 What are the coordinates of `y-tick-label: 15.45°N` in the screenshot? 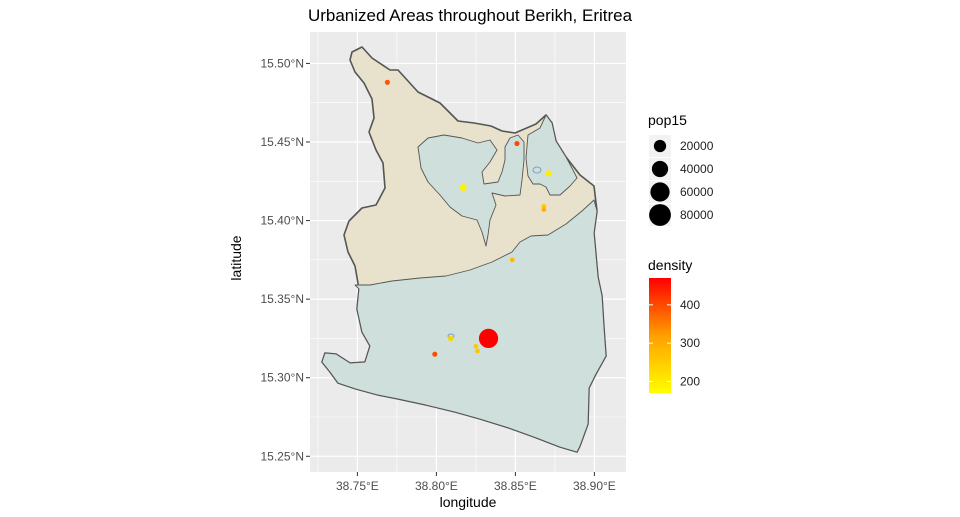 It's located at (283, 142).